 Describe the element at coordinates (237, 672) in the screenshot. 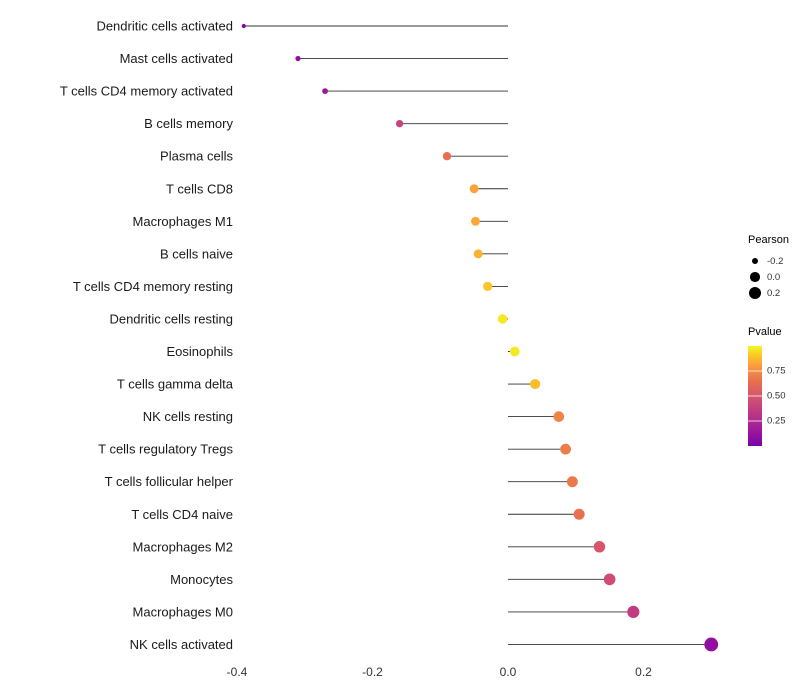

I see `x-tick-label: -0.4` at that location.